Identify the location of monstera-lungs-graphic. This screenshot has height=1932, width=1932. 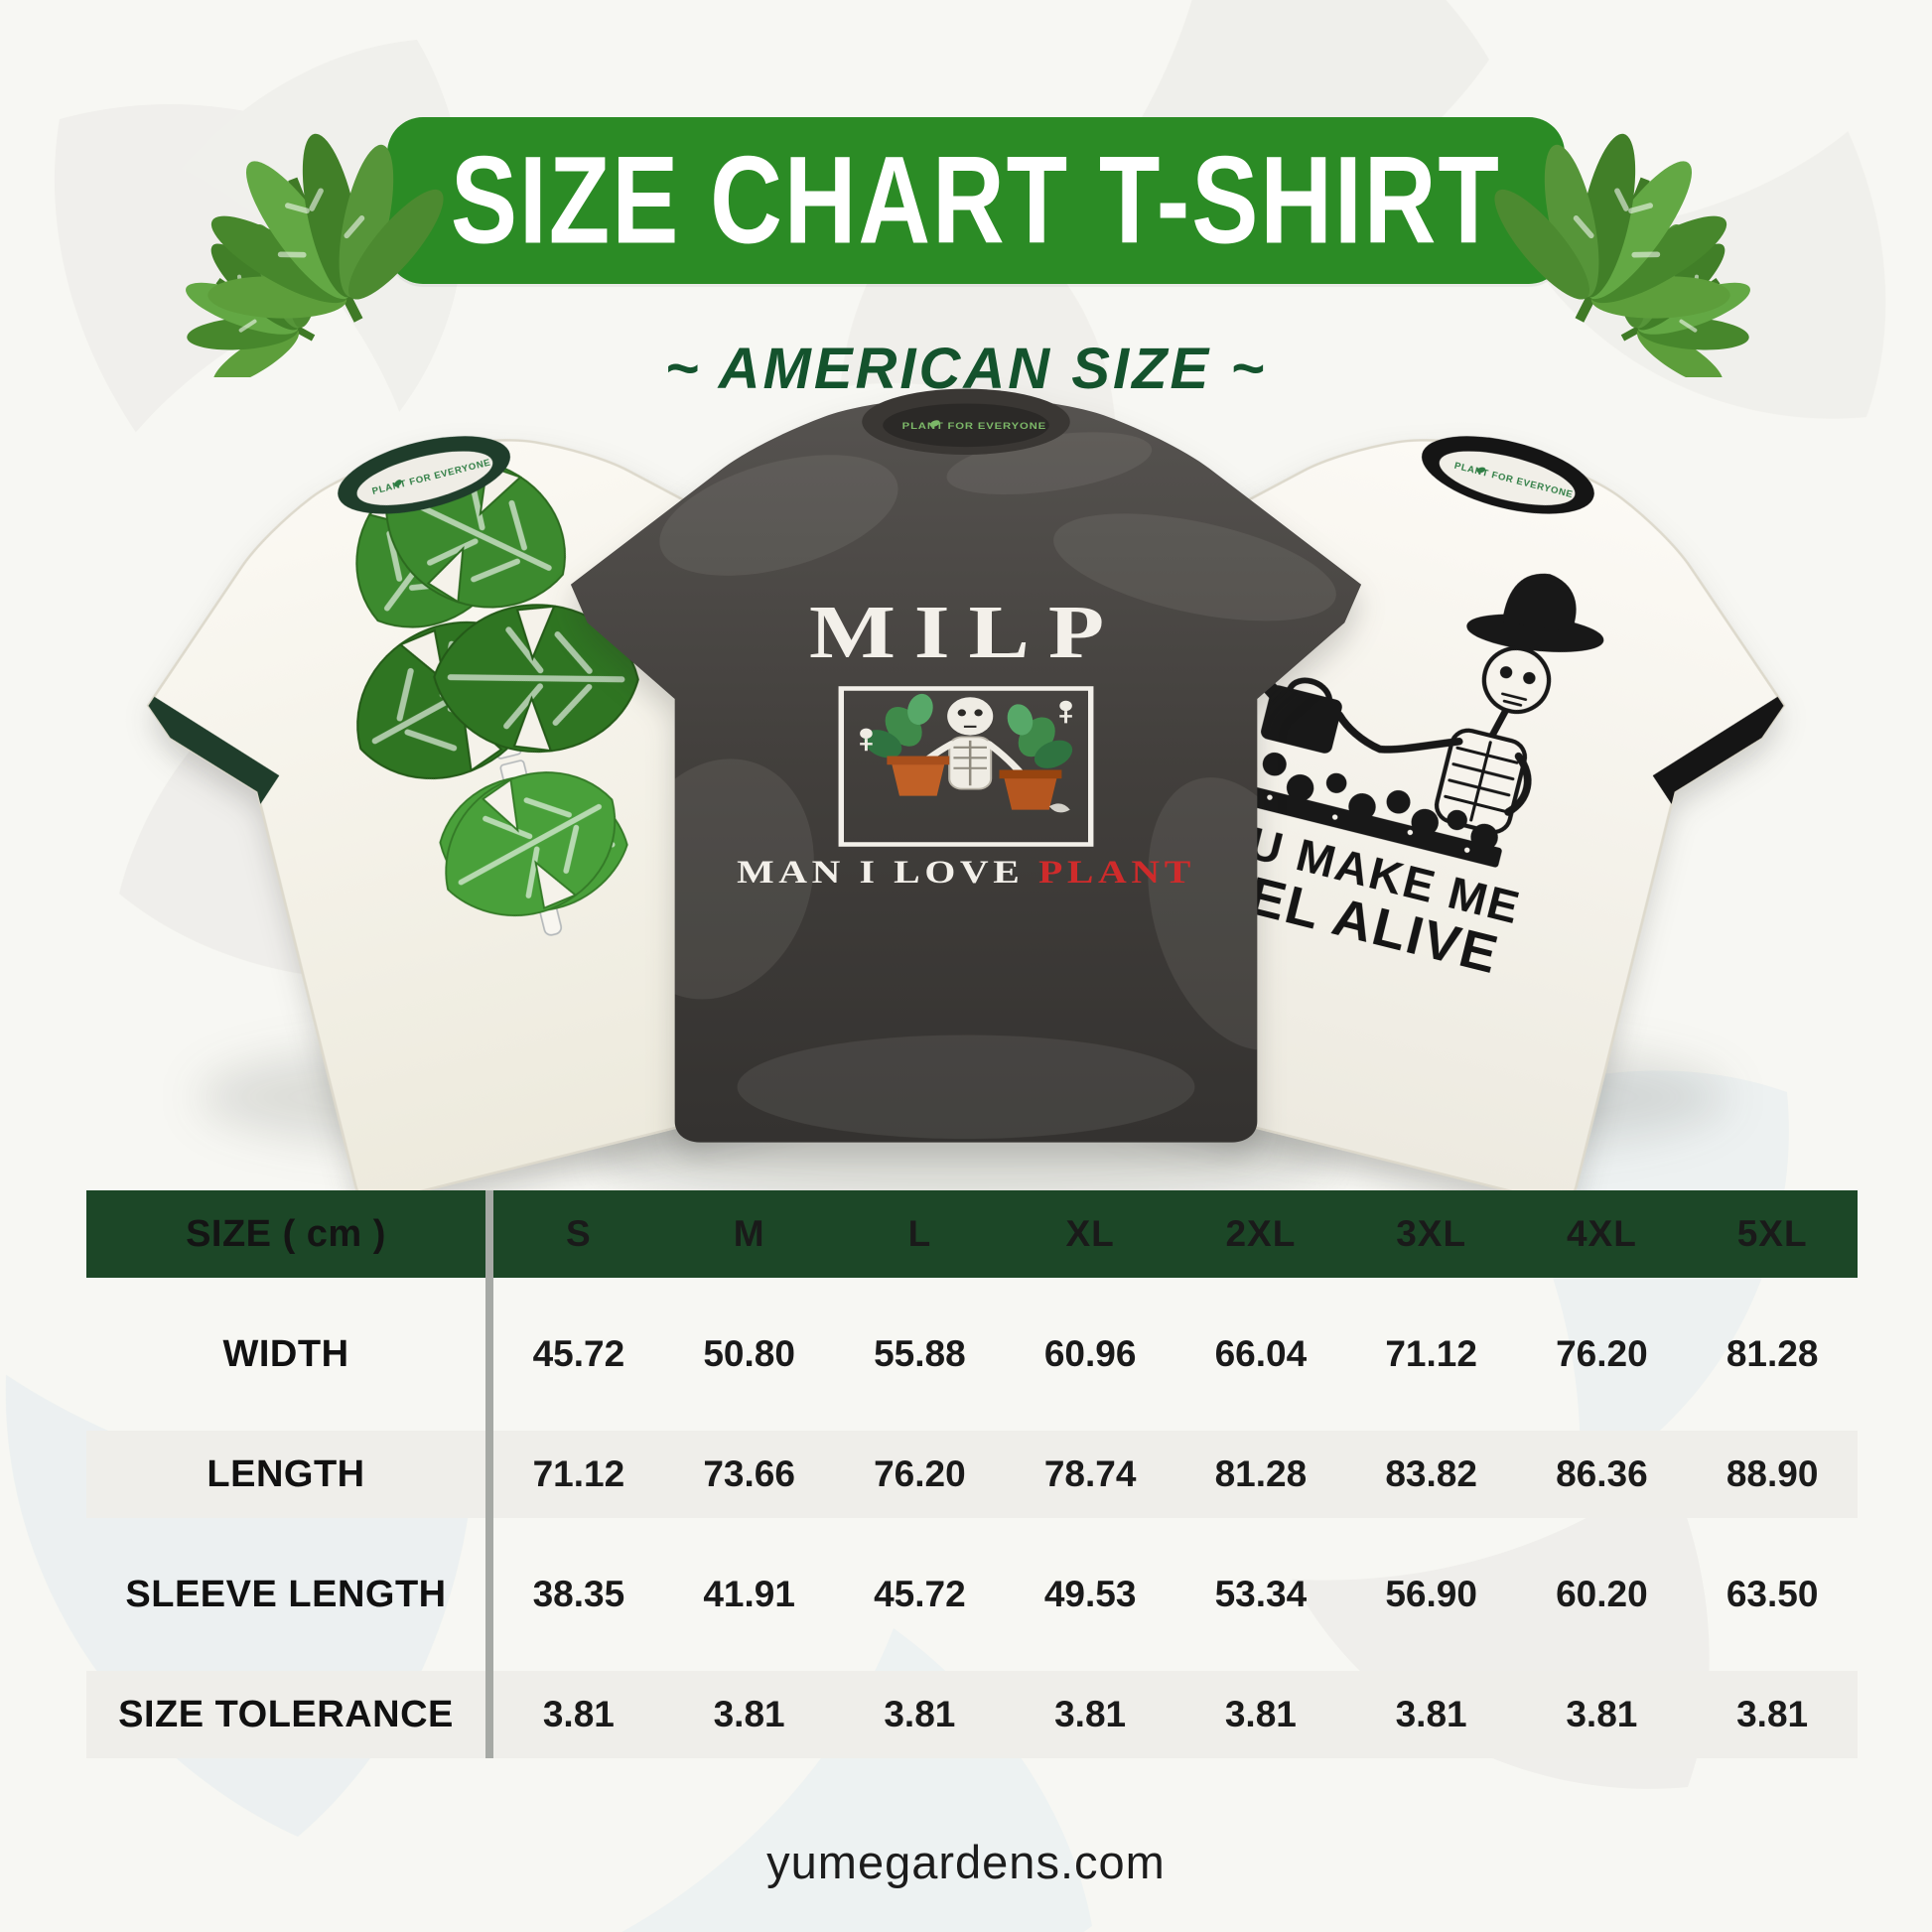
(491, 679).